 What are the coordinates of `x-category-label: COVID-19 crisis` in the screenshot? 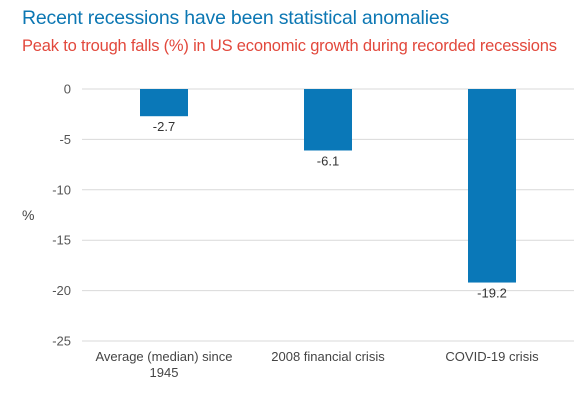 It's located at (492, 356).